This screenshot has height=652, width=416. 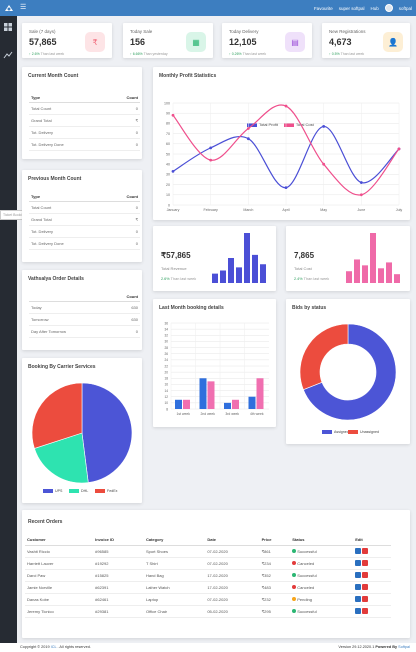 What do you see at coordinates (68, 231) in the screenshot?
I see `row-type: Tot. Delivery` at bounding box center [68, 231].